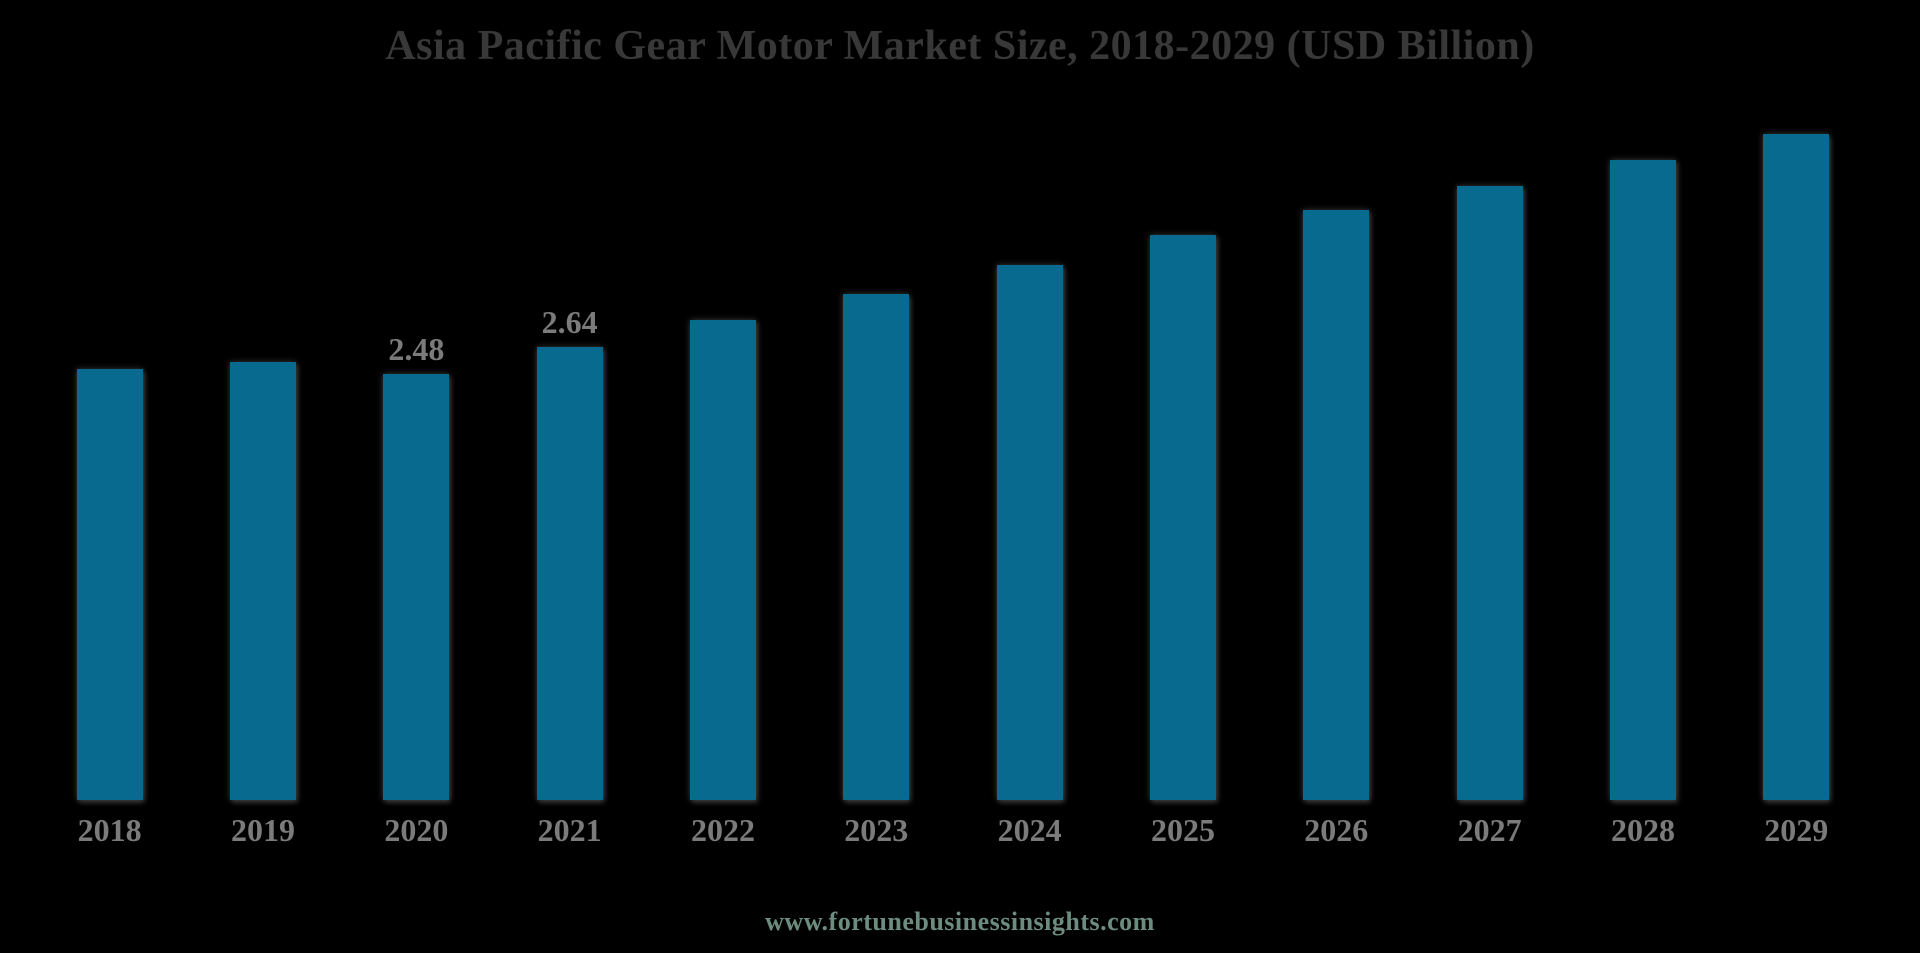 This screenshot has width=1920, height=953. I want to click on bar-column-2018: 2018, so click(109, 428).